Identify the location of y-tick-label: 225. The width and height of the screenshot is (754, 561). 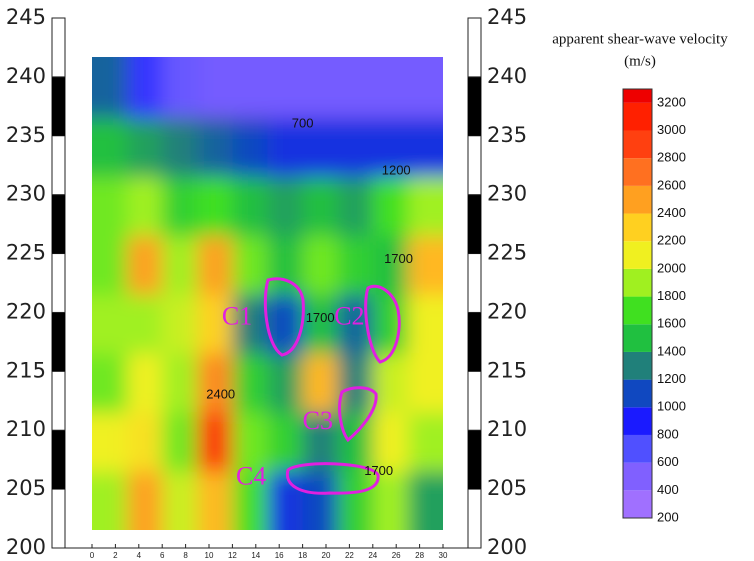
(26, 253).